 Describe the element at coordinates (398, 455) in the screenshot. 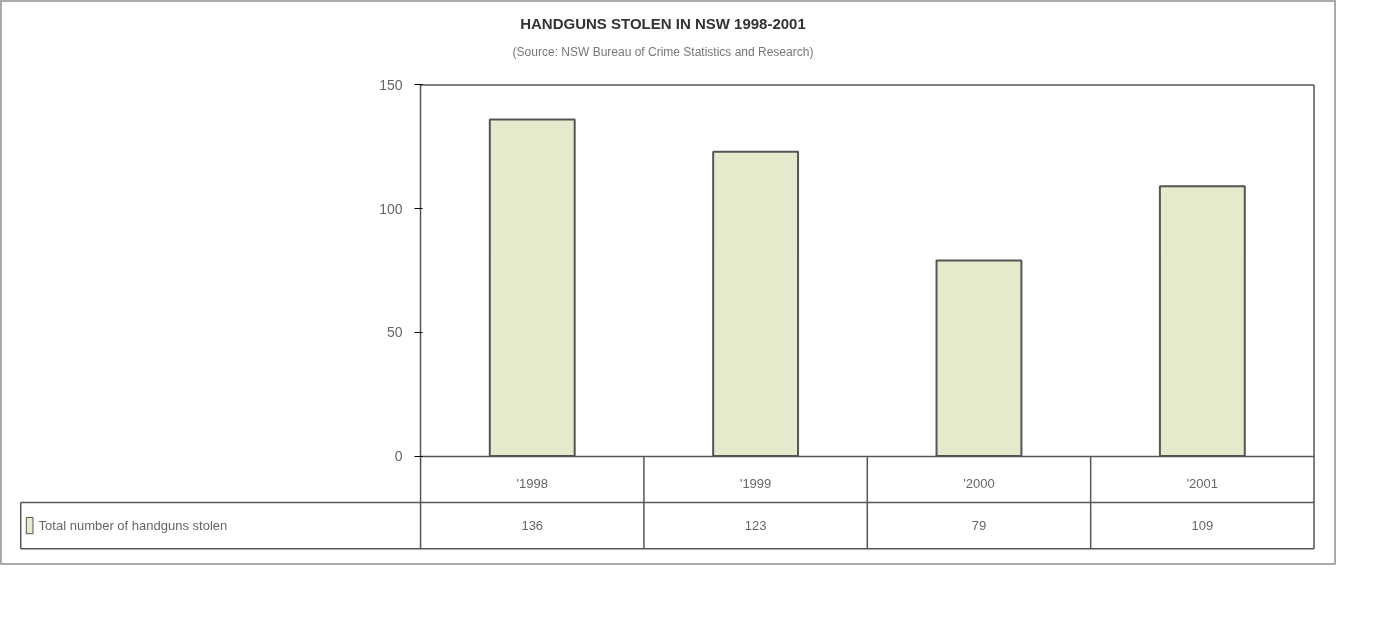

I see `y-tick-label: 0` at that location.